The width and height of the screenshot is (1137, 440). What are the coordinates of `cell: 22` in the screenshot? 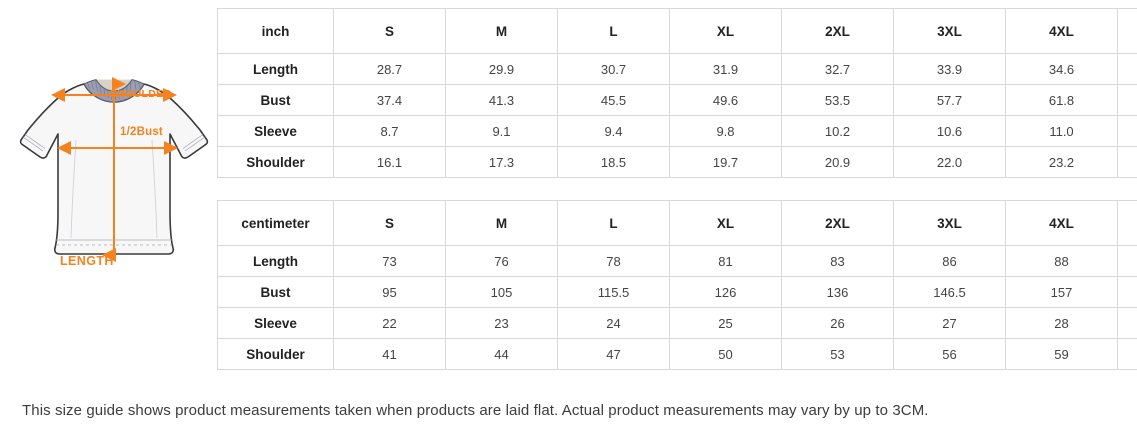 It's located at (389, 323).